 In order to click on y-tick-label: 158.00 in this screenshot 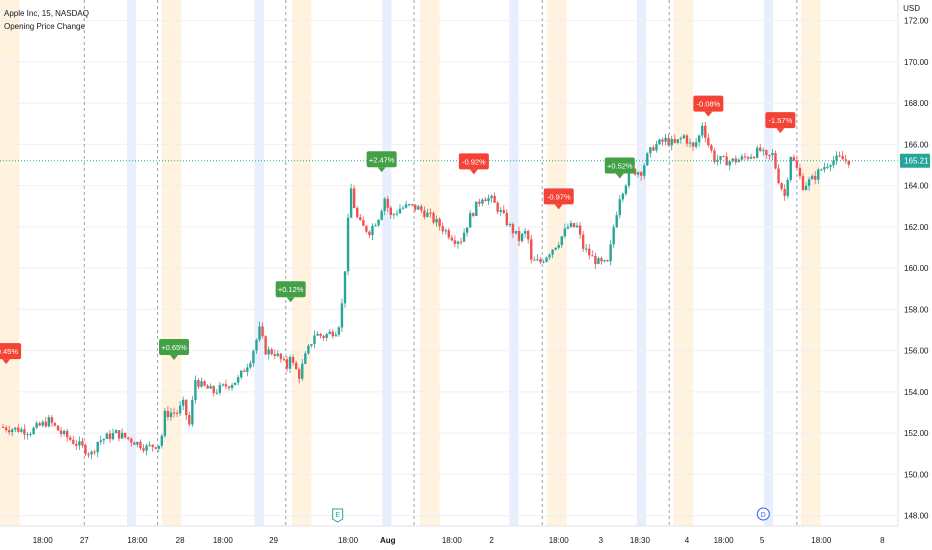, I will do `click(916, 309)`.